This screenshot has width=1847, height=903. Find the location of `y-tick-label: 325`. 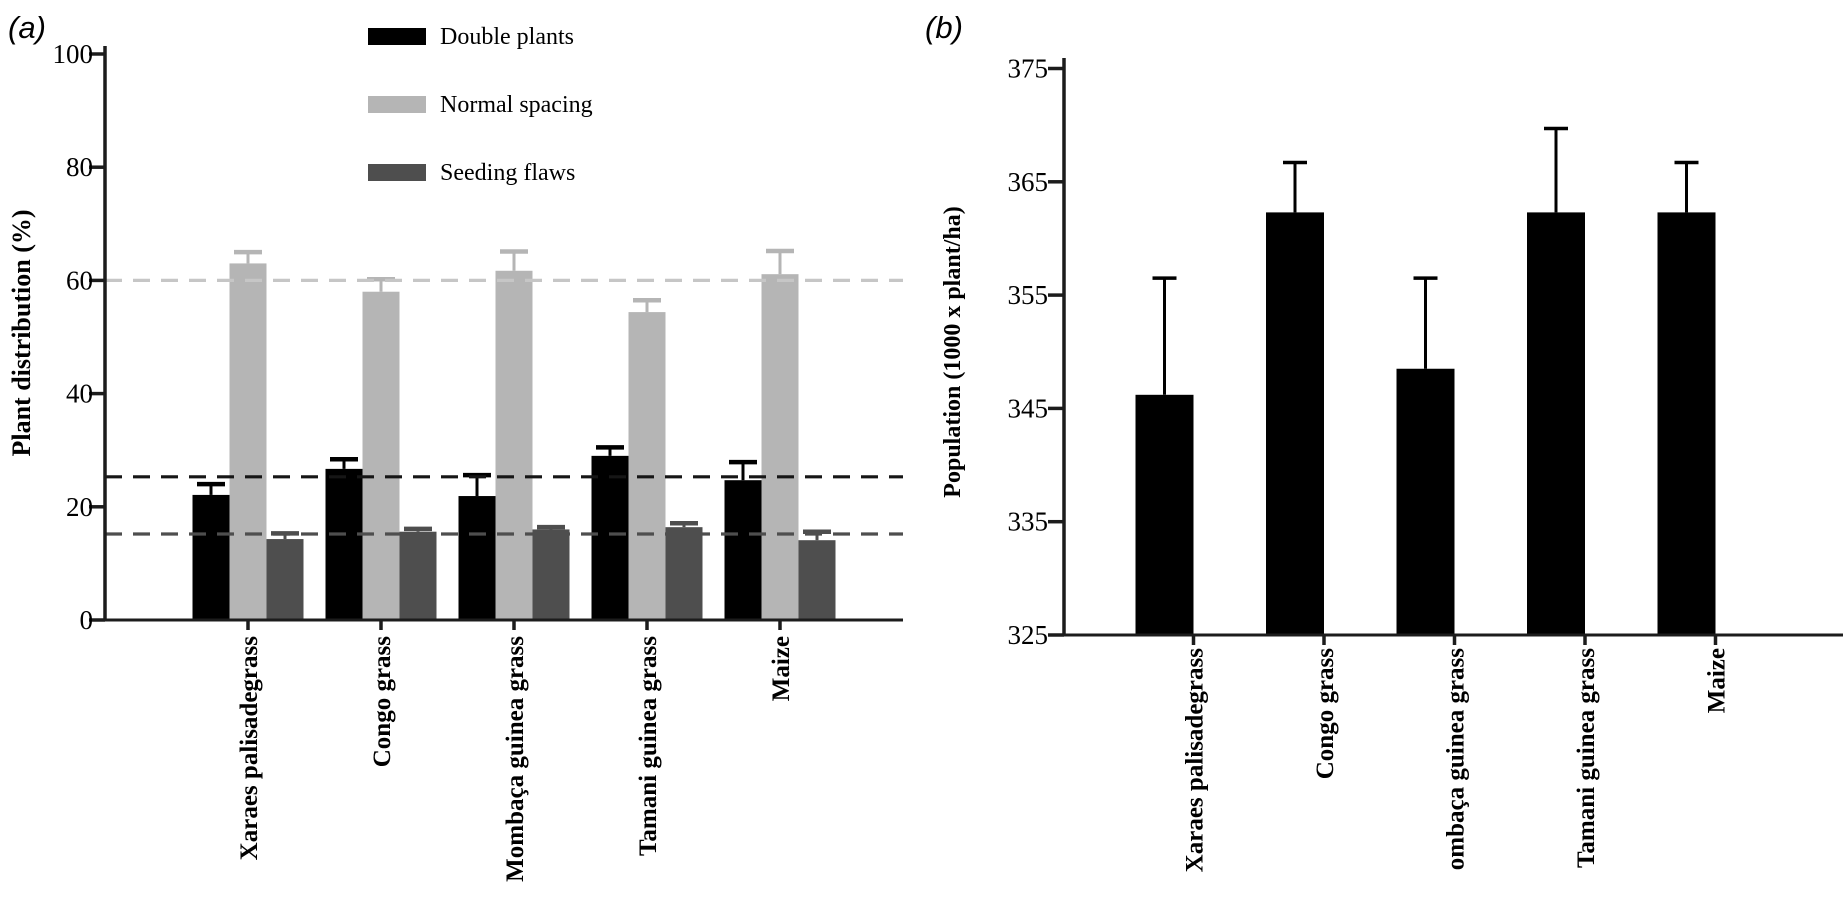

y-tick-label: 325 is located at coordinates (1028, 635).